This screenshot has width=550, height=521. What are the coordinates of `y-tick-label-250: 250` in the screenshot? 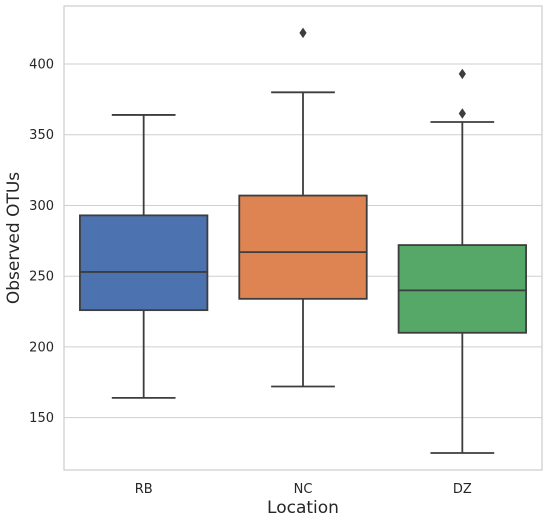 It's located at (41, 277).